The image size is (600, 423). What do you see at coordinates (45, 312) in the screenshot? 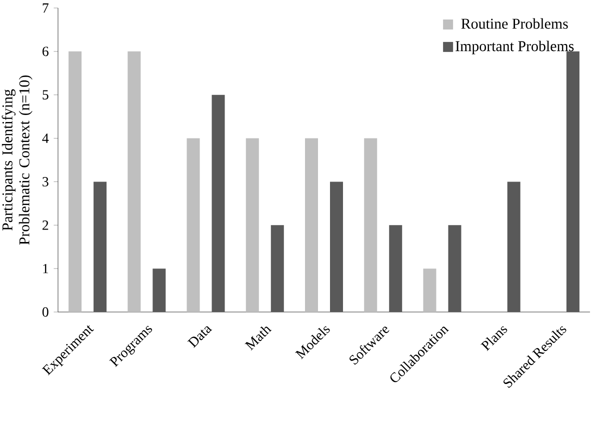
I see `y-tick-label: 0` at bounding box center [45, 312].